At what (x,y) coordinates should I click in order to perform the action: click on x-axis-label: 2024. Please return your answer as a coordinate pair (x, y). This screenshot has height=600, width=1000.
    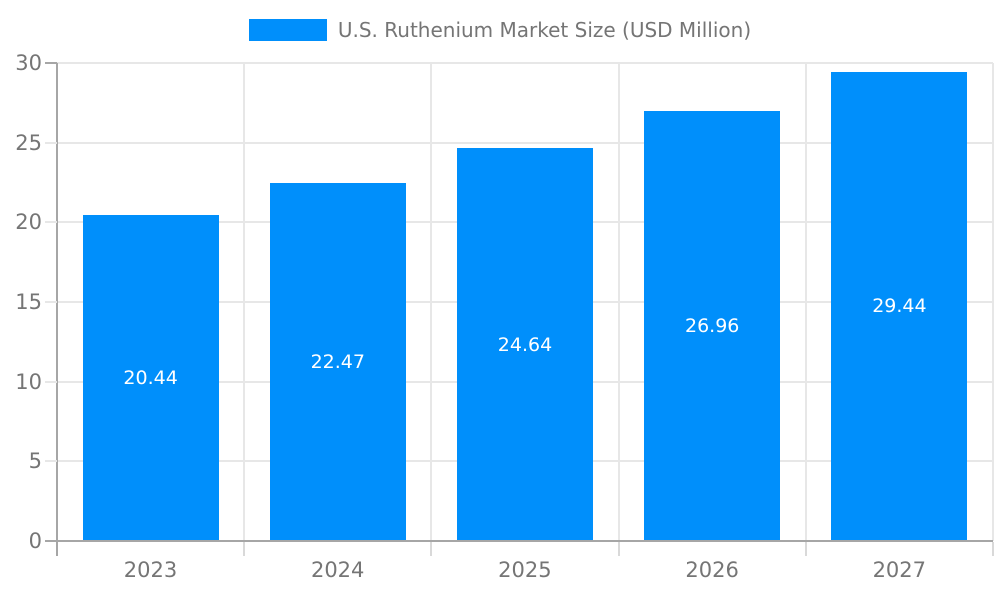
    Looking at the image, I should click on (337, 570).